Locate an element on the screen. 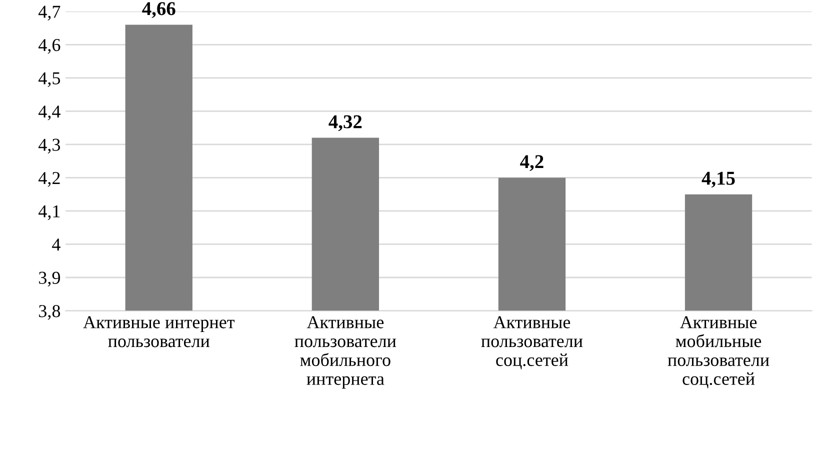 This screenshot has height=457, width=820. x-tick-label: Активные пользователи соц.сетей is located at coordinates (532, 343).